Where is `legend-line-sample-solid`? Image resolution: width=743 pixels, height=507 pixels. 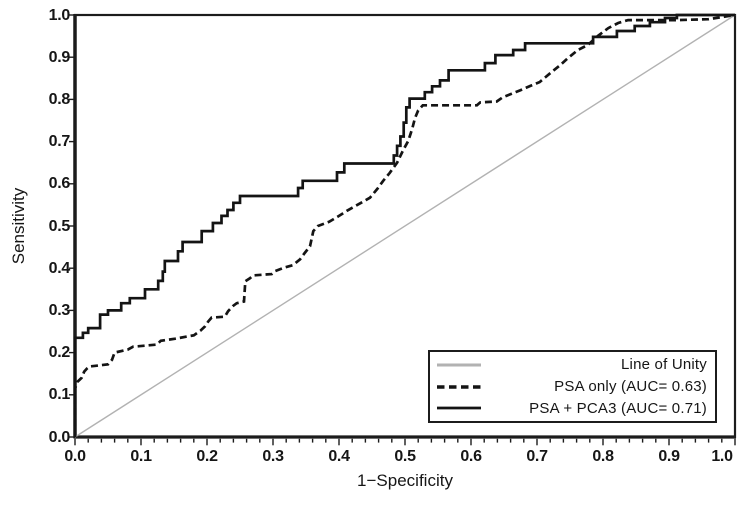
legend-line-sample-solid is located at coordinates (459, 408).